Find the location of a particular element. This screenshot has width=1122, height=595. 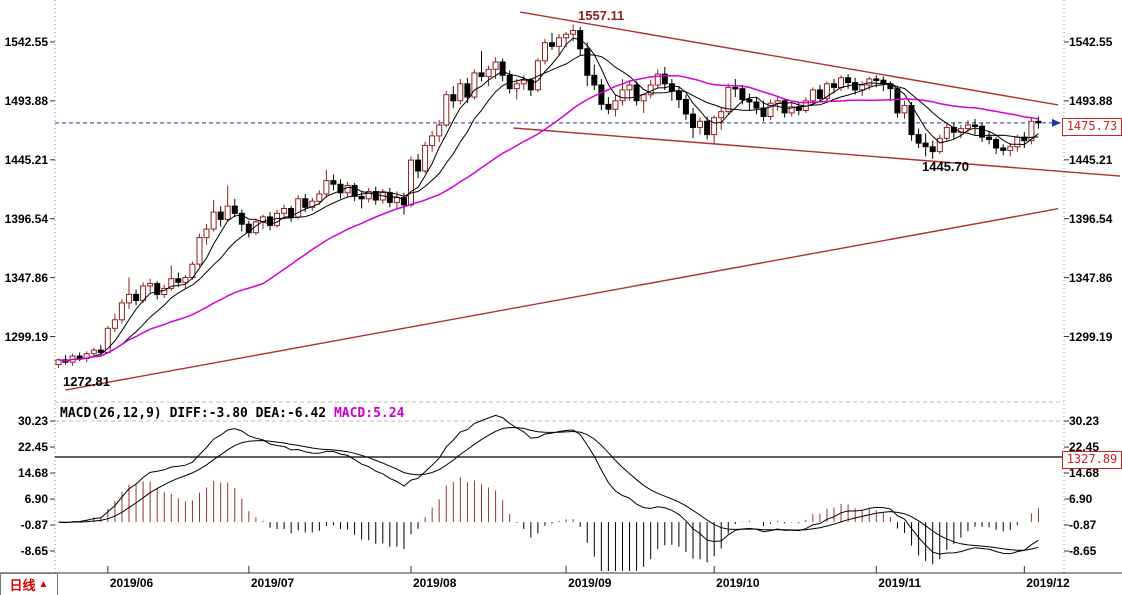

macd-bar-value: MACD:5.24 is located at coordinates (365, 413).